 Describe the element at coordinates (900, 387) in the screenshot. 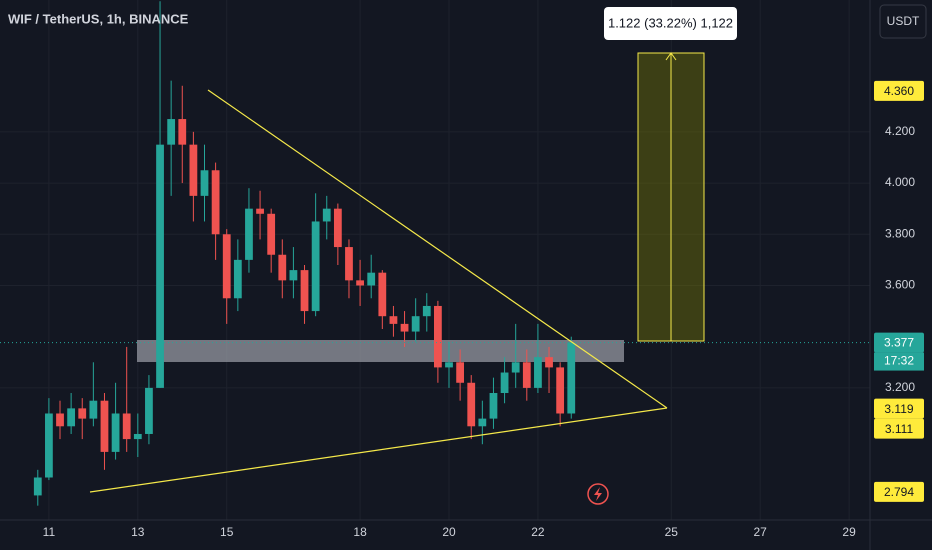

I see `y-tick-label: 3.200` at that location.